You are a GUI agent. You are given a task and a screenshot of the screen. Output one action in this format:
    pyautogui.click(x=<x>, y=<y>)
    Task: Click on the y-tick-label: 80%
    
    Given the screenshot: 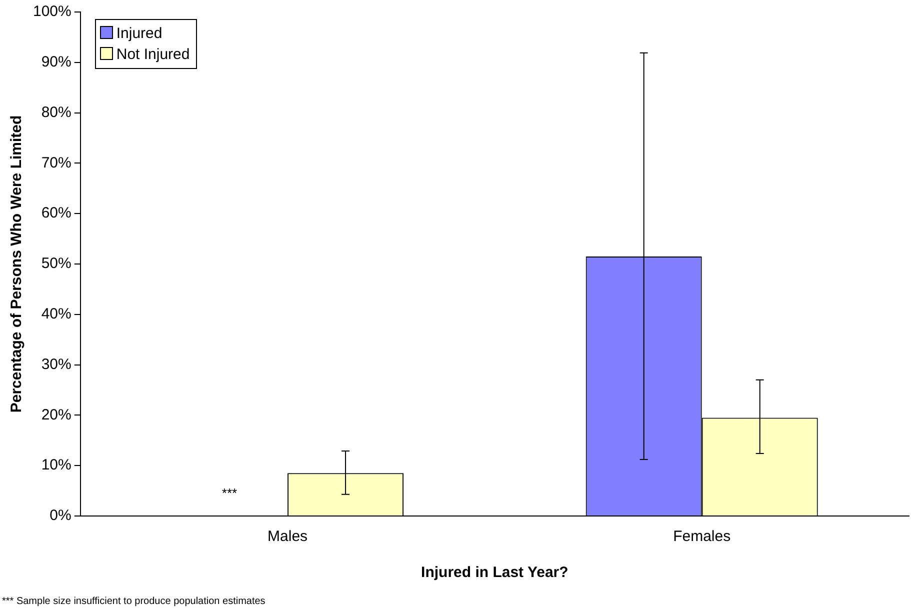 What is the action you would take?
    pyautogui.click(x=56, y=112)
    